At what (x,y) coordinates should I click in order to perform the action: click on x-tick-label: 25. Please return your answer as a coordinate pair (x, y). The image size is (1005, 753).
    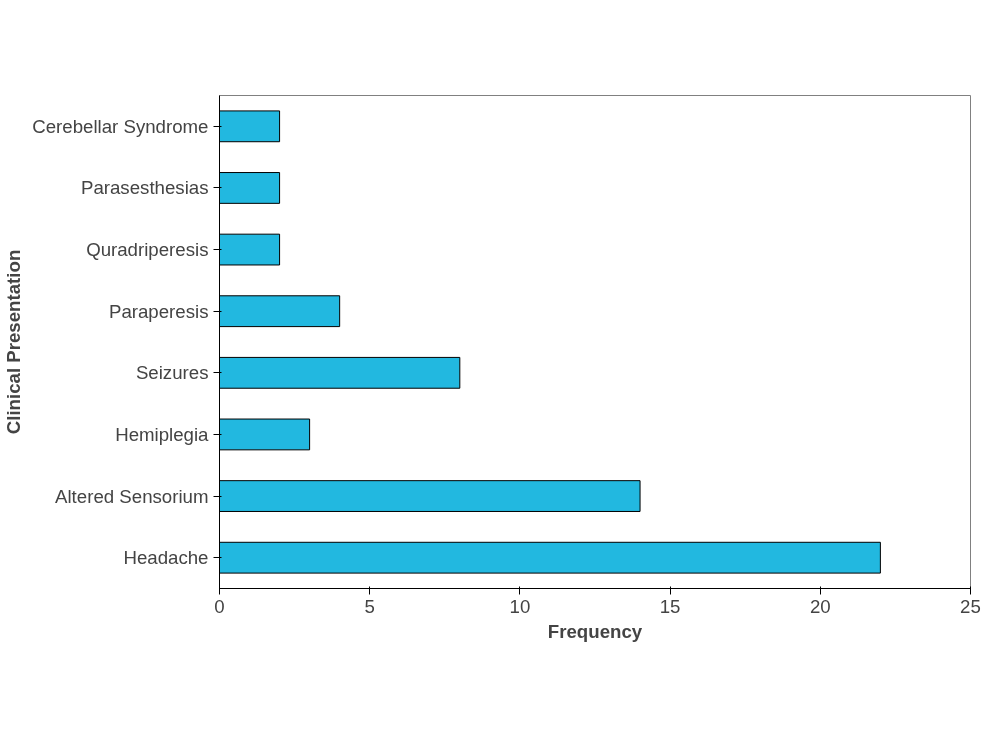
    Looking at the image, I should click on (970, 606).